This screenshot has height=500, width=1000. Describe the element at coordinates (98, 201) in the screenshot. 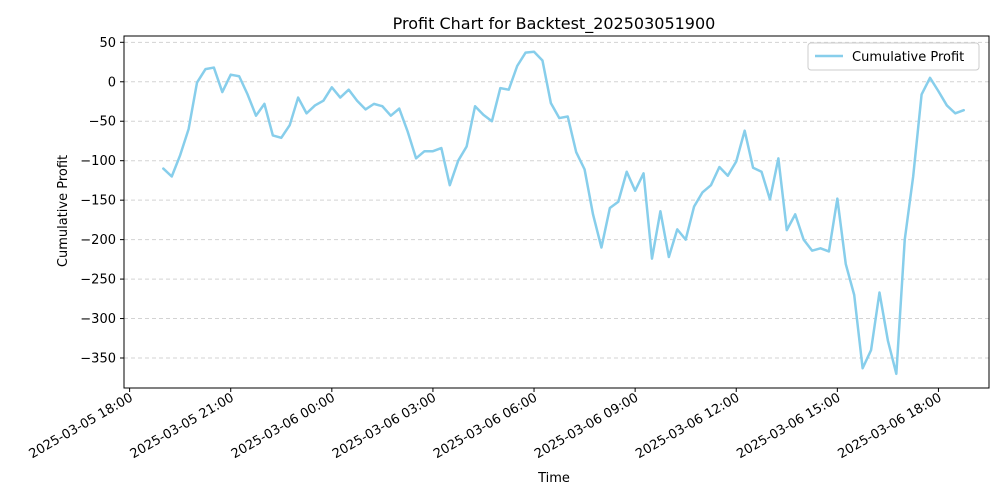

I see `y-tick-label: −150` at that location.